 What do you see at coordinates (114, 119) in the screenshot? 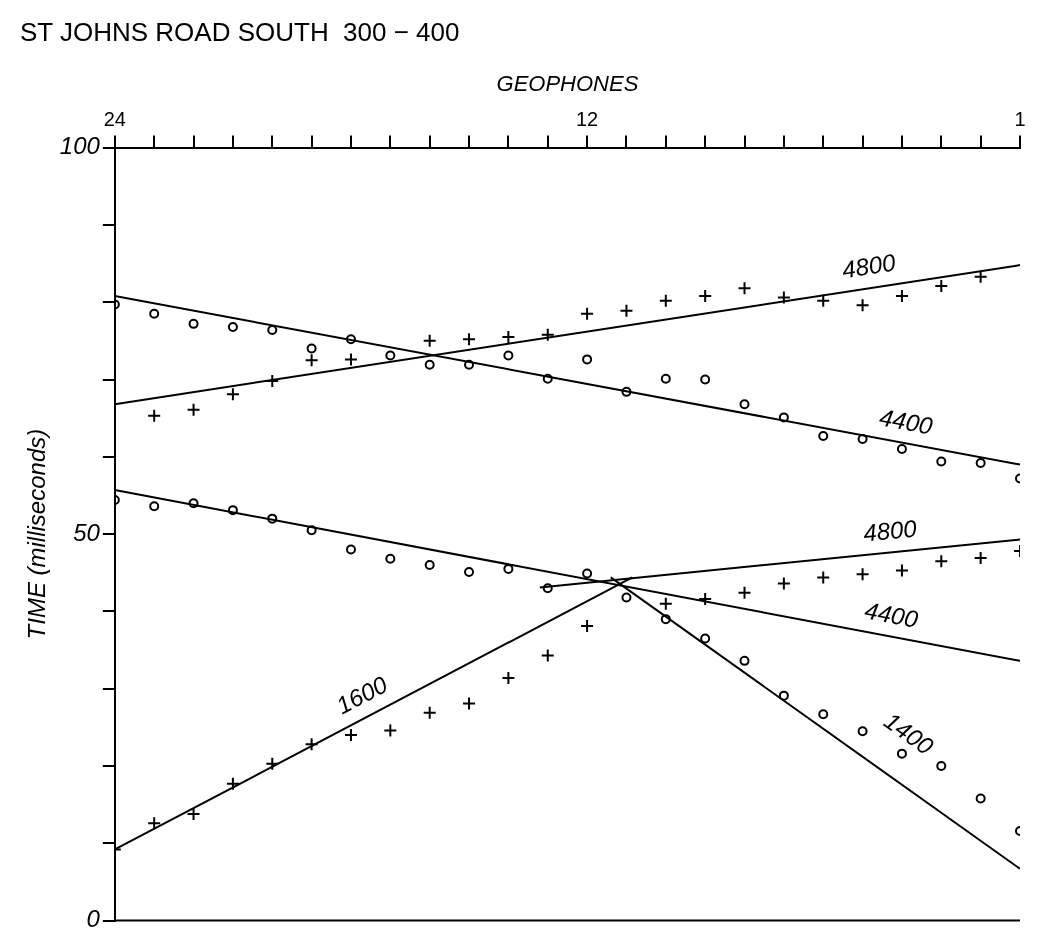
I see `x-tick-label: 24` at bounding box center [114, 119].